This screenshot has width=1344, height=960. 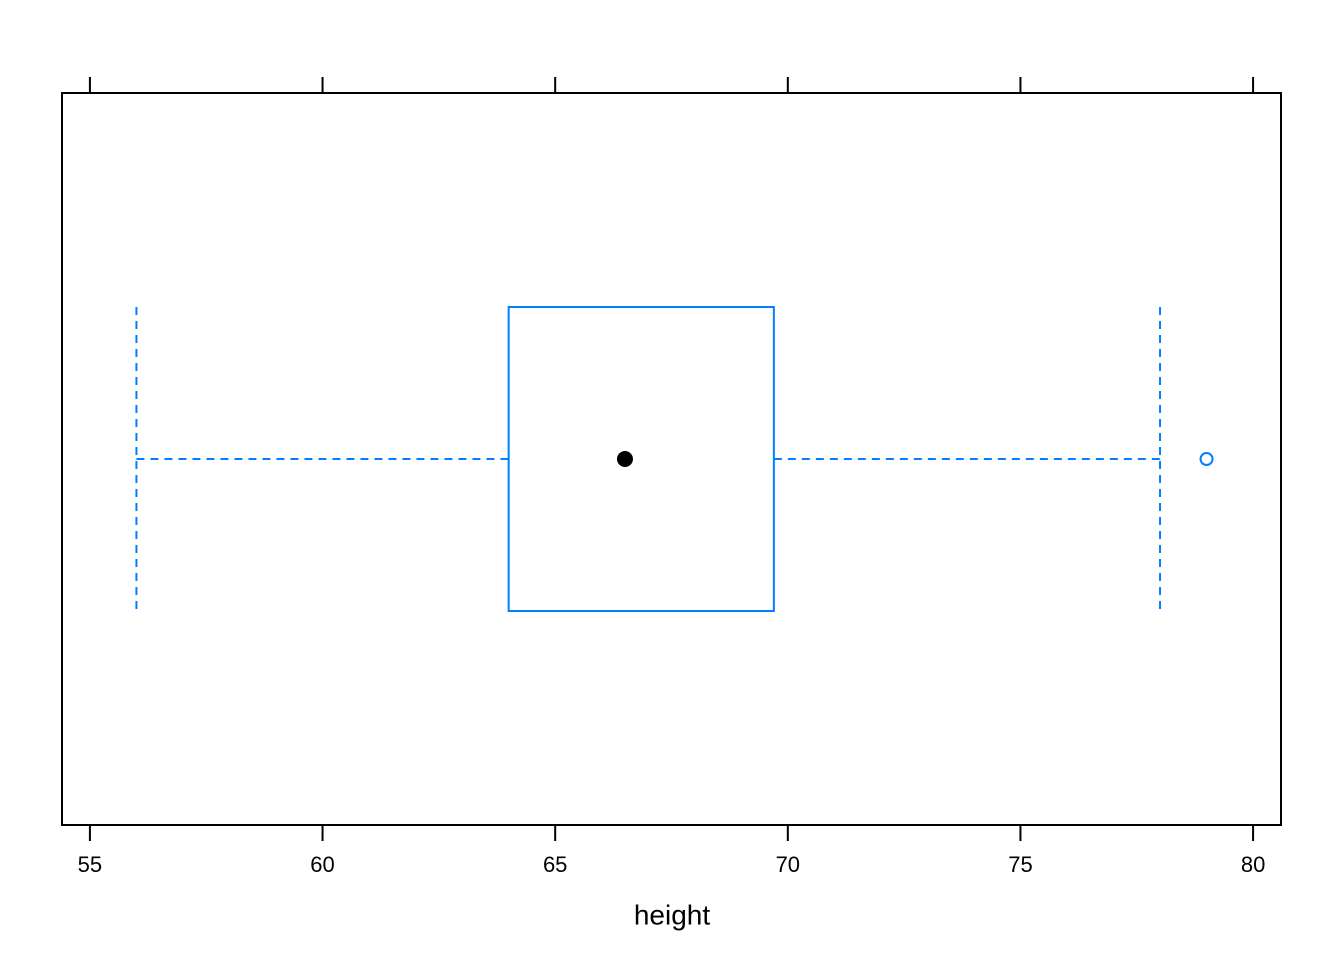 I want to click on x-tick-label: 60, so click(x=322, y=864).